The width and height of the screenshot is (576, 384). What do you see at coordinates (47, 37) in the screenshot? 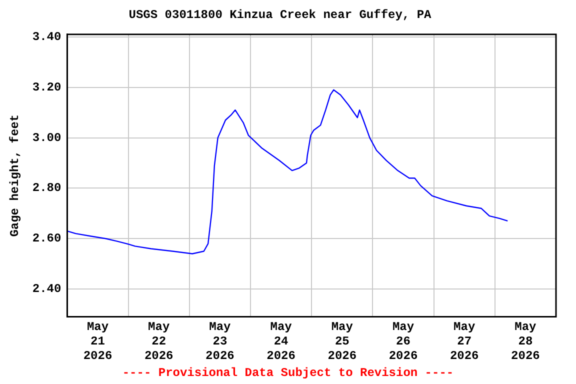
I see `y-tick-label: 3.40` at bounding box center [47, 37].